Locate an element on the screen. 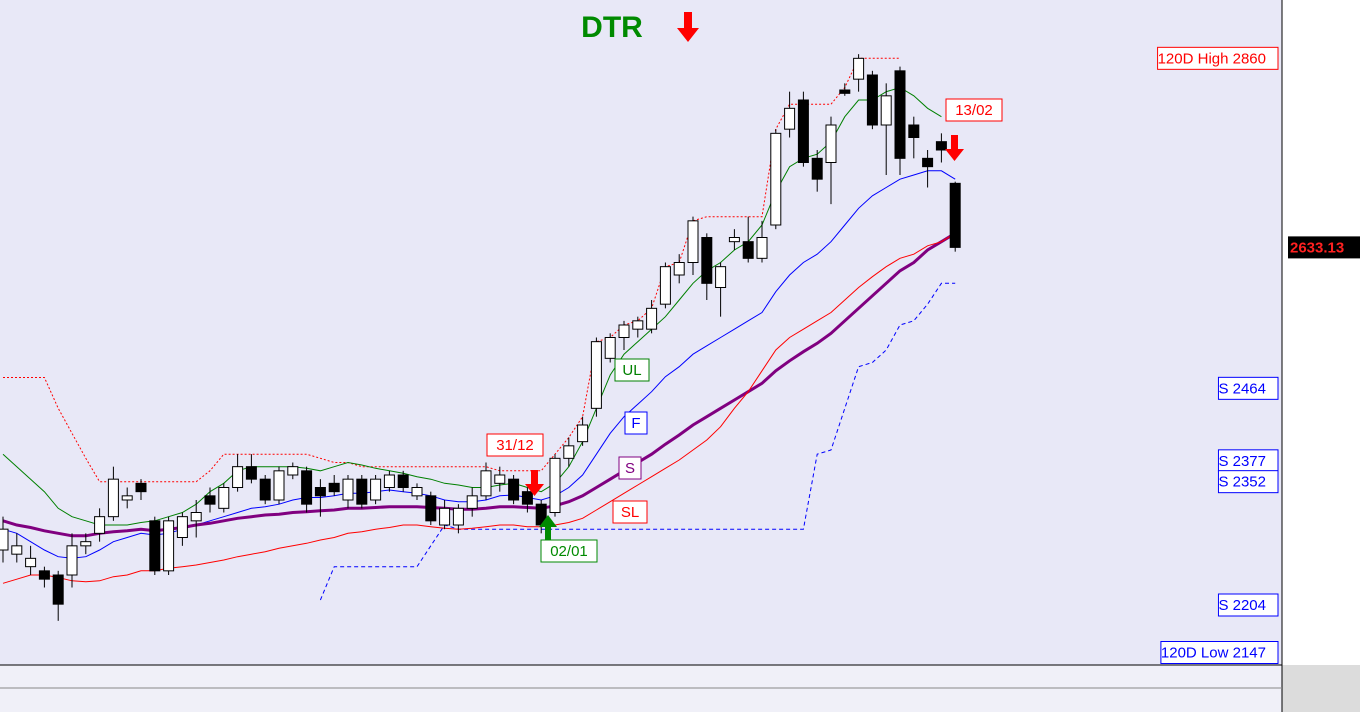 This screenshot has width=1360, height=712. level-label-text: 120D High 2860 is located at coordinates (1212, 58).